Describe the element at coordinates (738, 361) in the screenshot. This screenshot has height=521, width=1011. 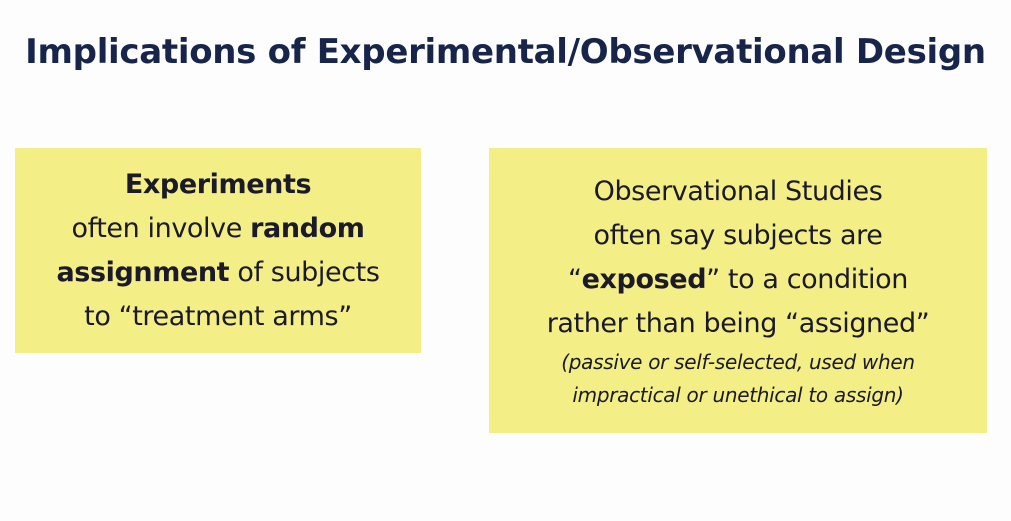
I see `observational-note-1: (passive or self-selected, used when` at that location.